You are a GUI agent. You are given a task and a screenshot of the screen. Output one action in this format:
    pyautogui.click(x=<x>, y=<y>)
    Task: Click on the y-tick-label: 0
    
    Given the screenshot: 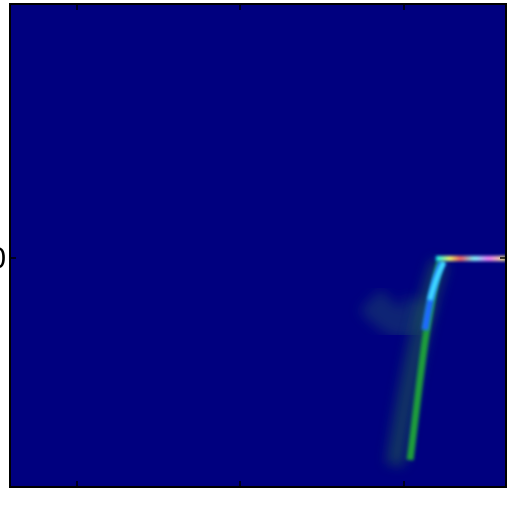 What is the action you would take?
    pyautogui.click(x=3, y=258)
    